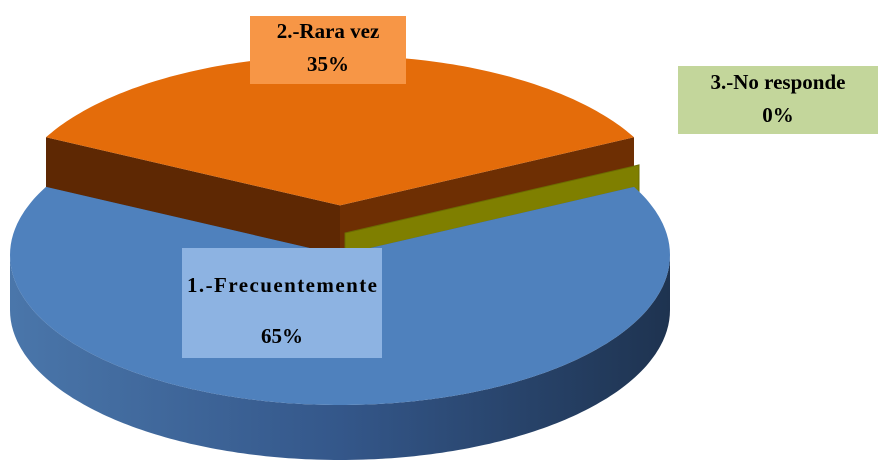 The height and width of the screenshot is (468, 883). Describe the element at coordinates (193, 199) in the screenshot. I see `slice-wall` at that location.